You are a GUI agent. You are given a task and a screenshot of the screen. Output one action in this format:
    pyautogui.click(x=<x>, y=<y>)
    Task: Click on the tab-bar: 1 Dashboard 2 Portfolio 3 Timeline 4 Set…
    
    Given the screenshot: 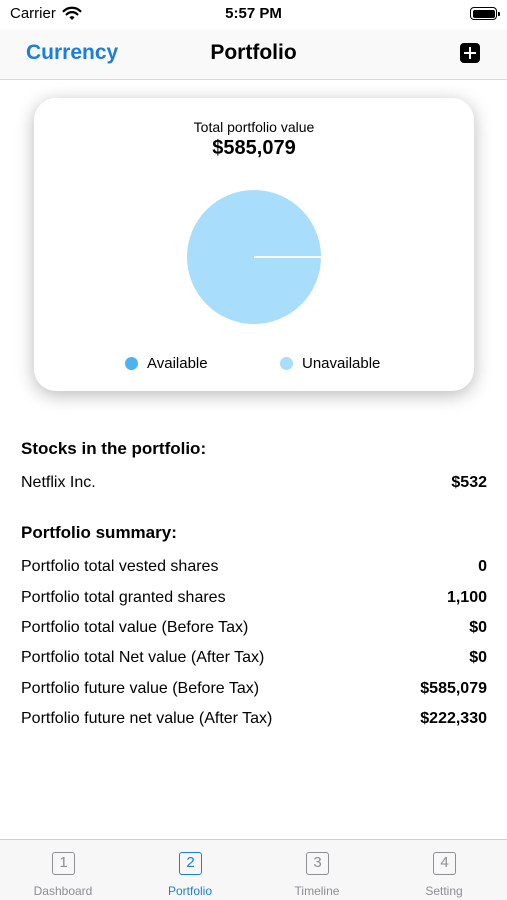 What is the action you would take?
    pyautogui.click(x=253, y=869)
    